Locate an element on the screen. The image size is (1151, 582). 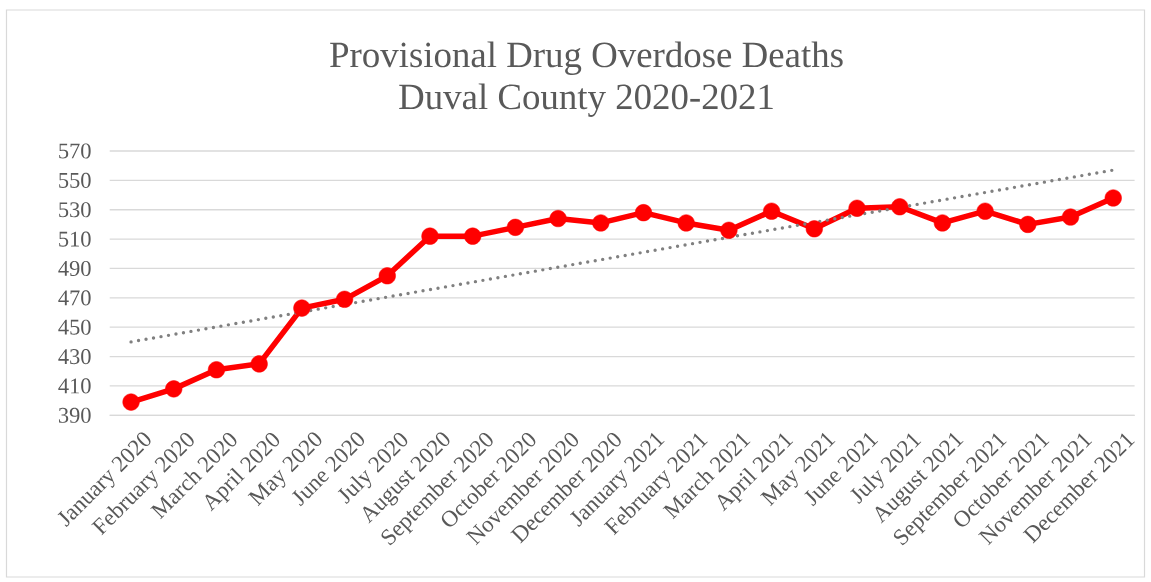
y-tick-label: 470 is located at coordinates (74, 298).